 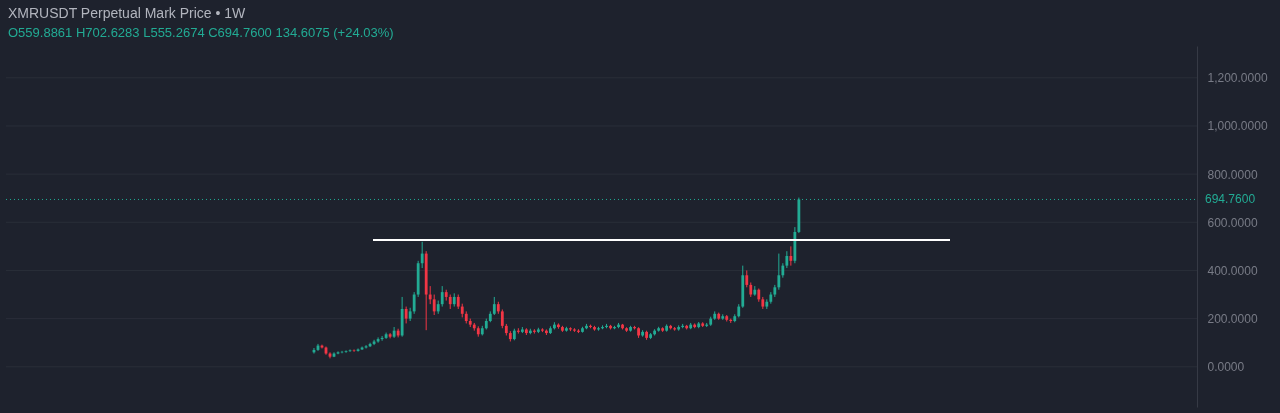 What do you see at coordinates (1230, 199) in the screenshot?
I see `ref-line-label: 694.7600` at bounding box center [1230, 199].